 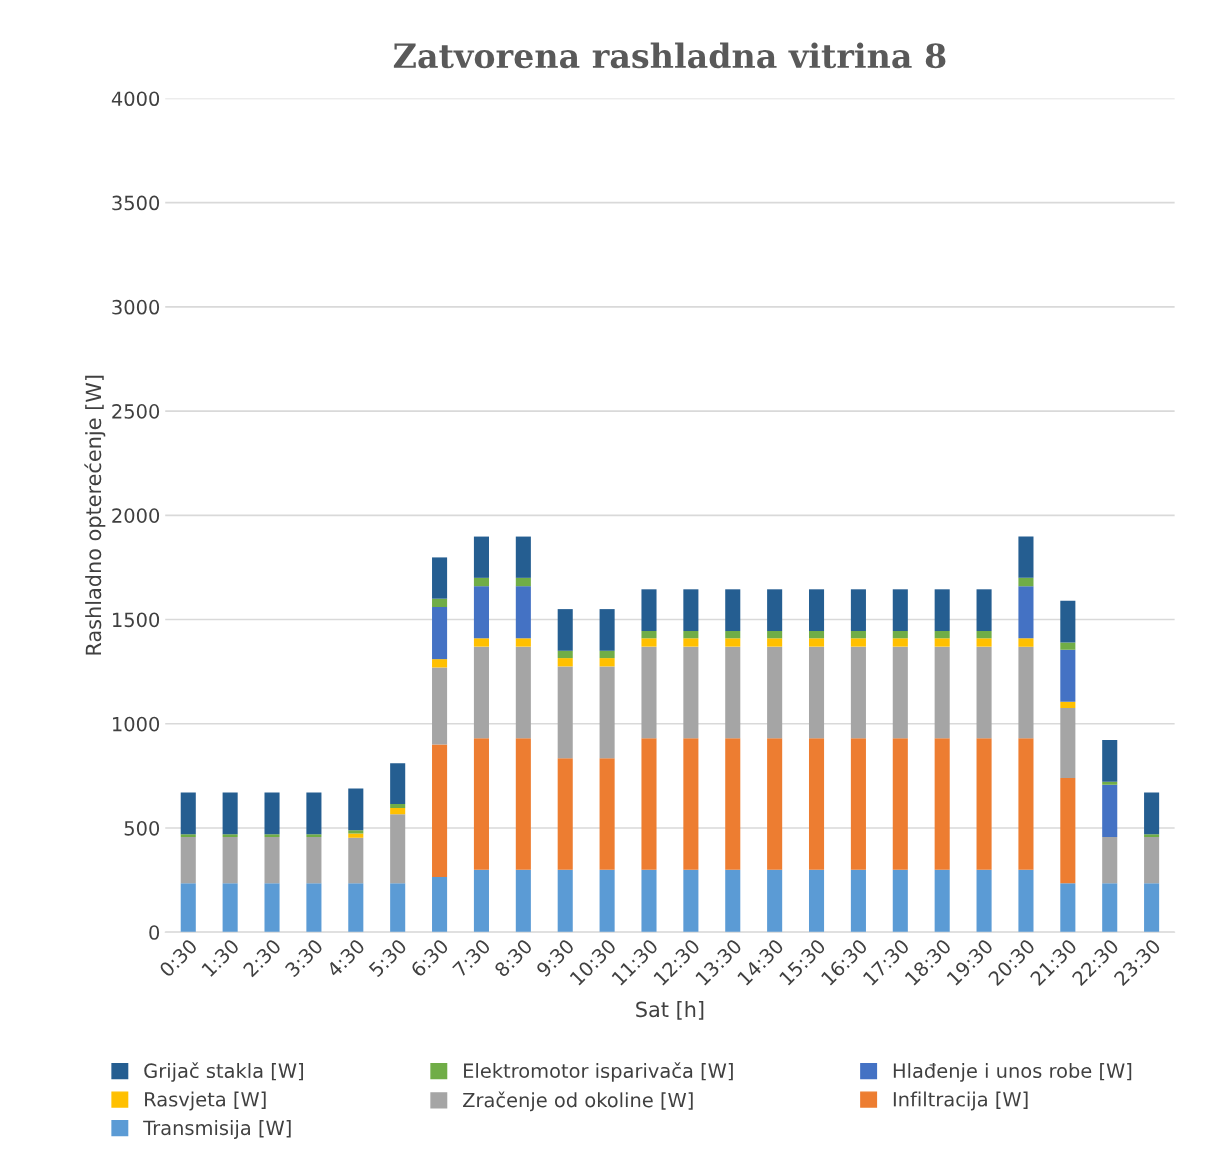 What do you see at coordinates (136, 724) in the screenshot?
I see `y-tick-label: 1000` at bounding box center [136, 724].